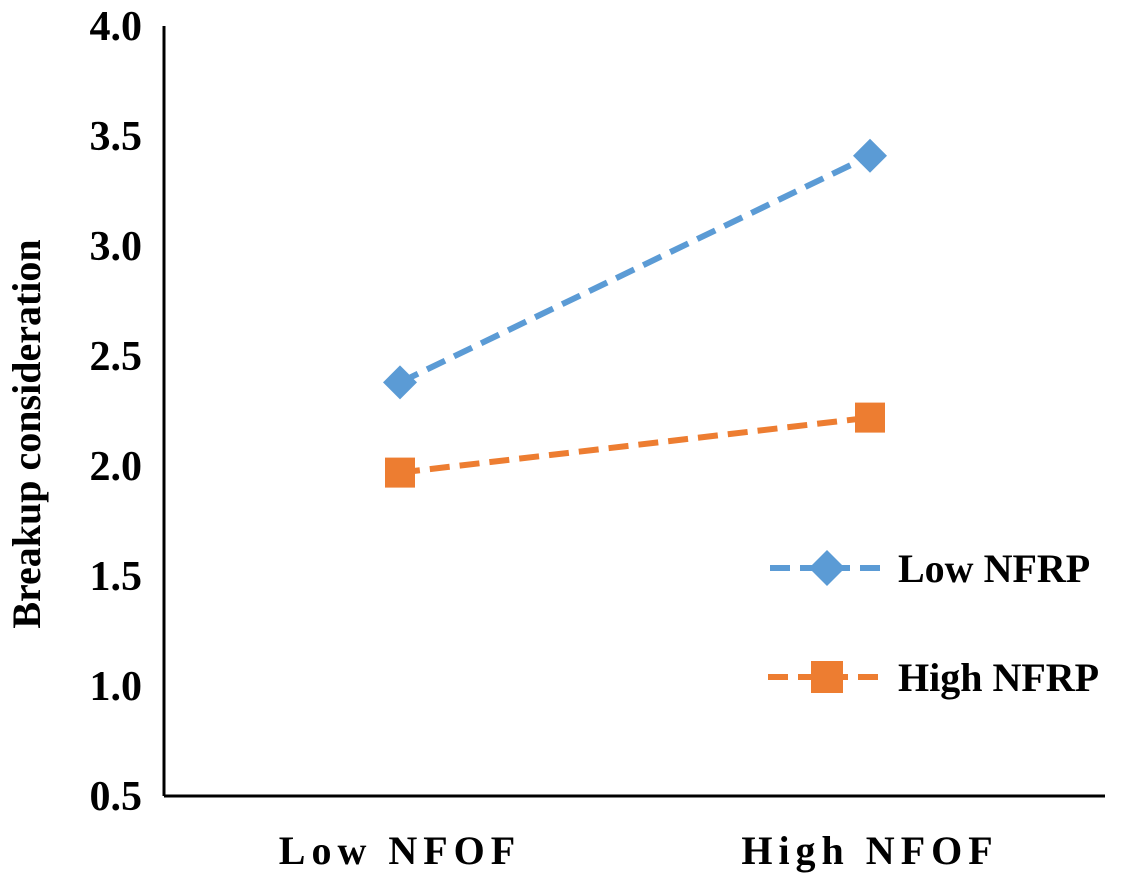 This screenshot has width=1126, height=876. Describe the element at coordinates (869, 850) in the screenshot. I see `x-category-label-high-nfof: High NFOF` at that location.